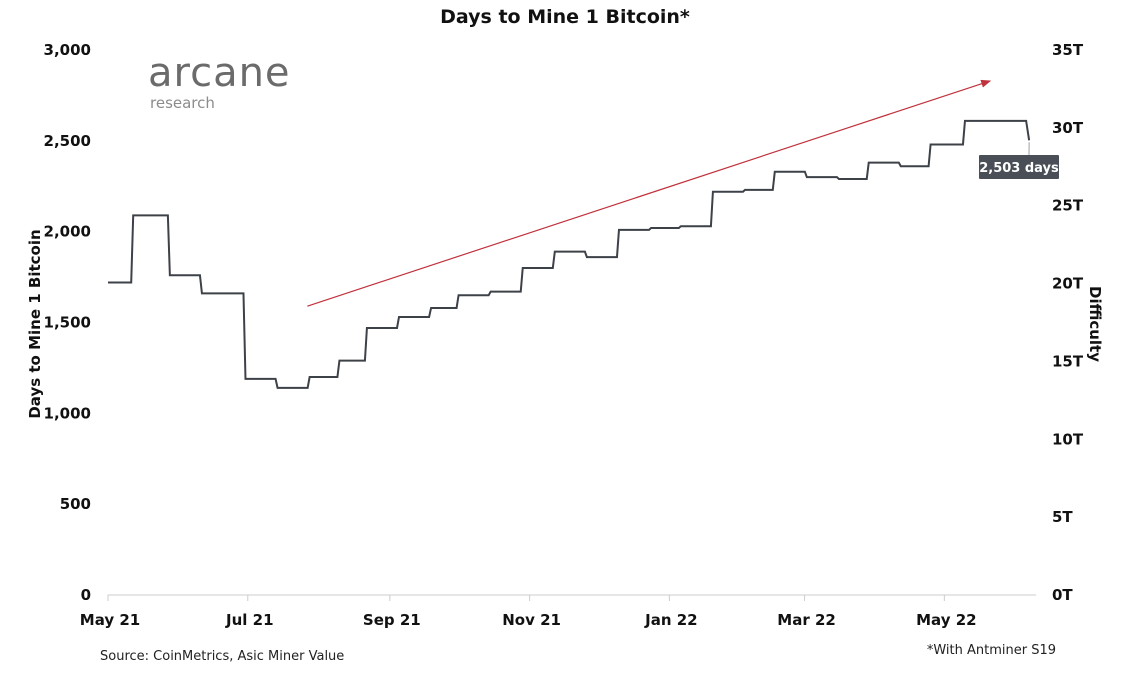 The image size is (1135, 680). I want to click on y2-tick-label: 35T, so click(1068, 50).